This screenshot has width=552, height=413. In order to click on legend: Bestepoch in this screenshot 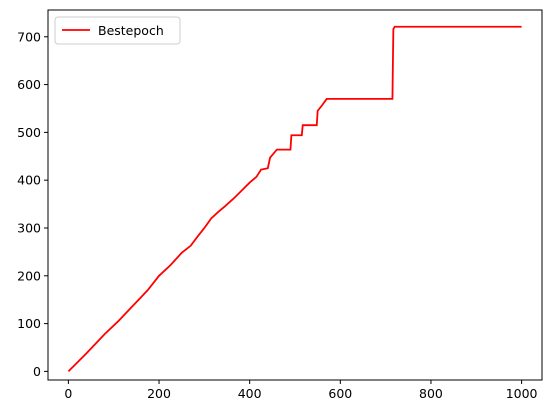, I will do `click(117, 30)`.